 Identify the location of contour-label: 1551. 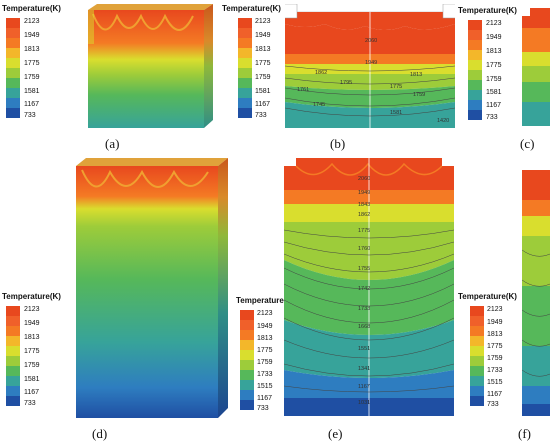
(364, 349).